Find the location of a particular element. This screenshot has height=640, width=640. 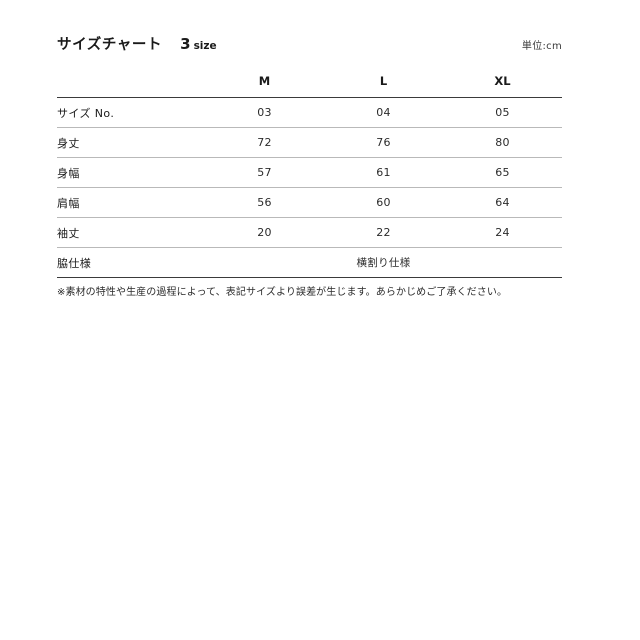

cell-shoulder-width-l: 60 is located at coordinates (383, 202).